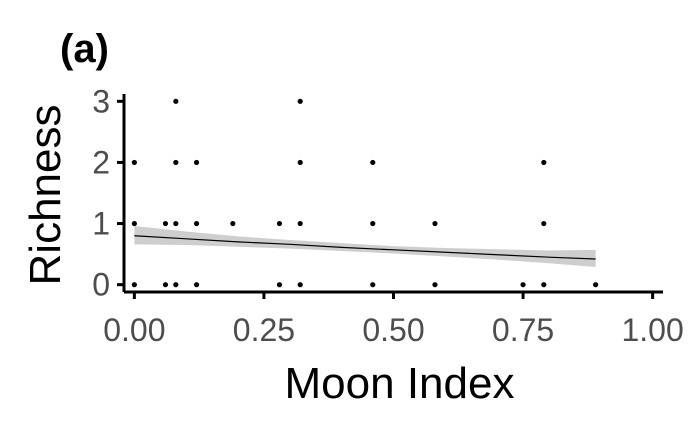 The width and height of the screenshot is (700, 432). Describe the element at coordinates (523, 330) in the screenshot. I see `x-tick-label: 0.75` at that location.